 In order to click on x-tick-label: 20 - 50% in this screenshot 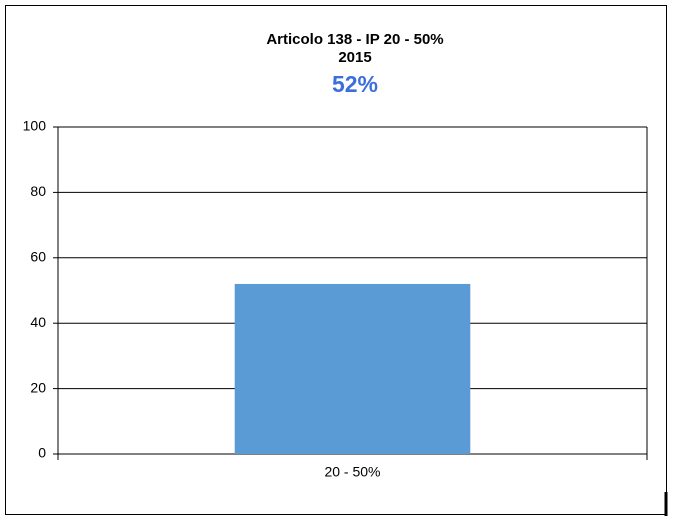, I will do `click(352, 472)`.